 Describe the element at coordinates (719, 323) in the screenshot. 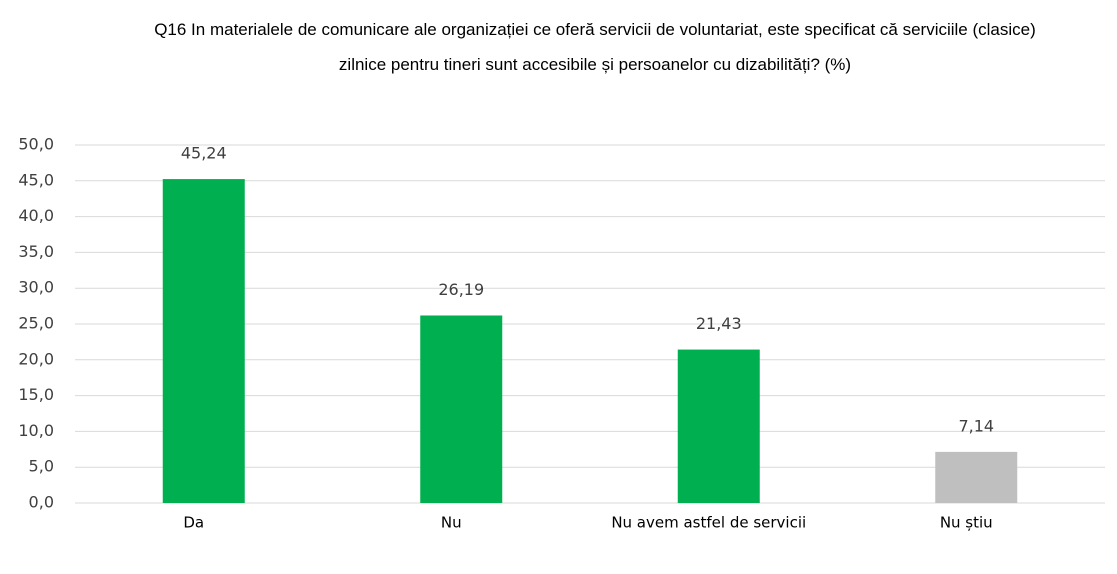

I see `data-label: 21,43` at that location.